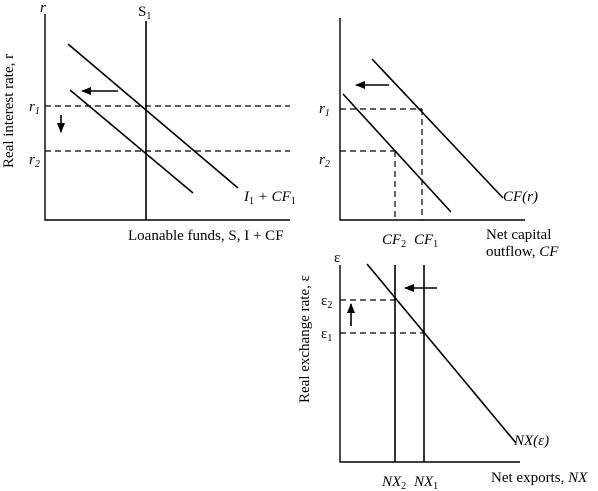 The width and height of the screenshot is (598, 491). Describe the element at coordinates (326, 302) in the screenshot. I see `e2-label: ε2` at that location.